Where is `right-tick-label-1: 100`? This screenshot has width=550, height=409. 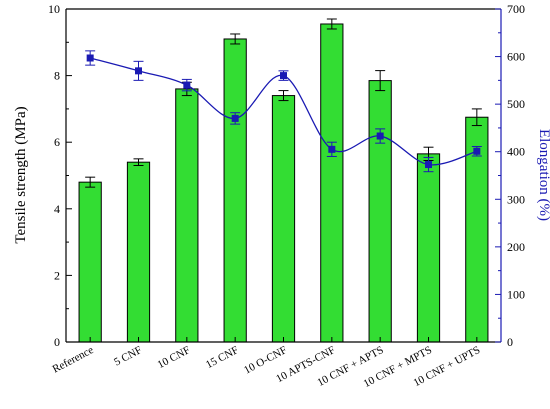
right-tick-label-1: 100 is located at coordinates (516, 294).